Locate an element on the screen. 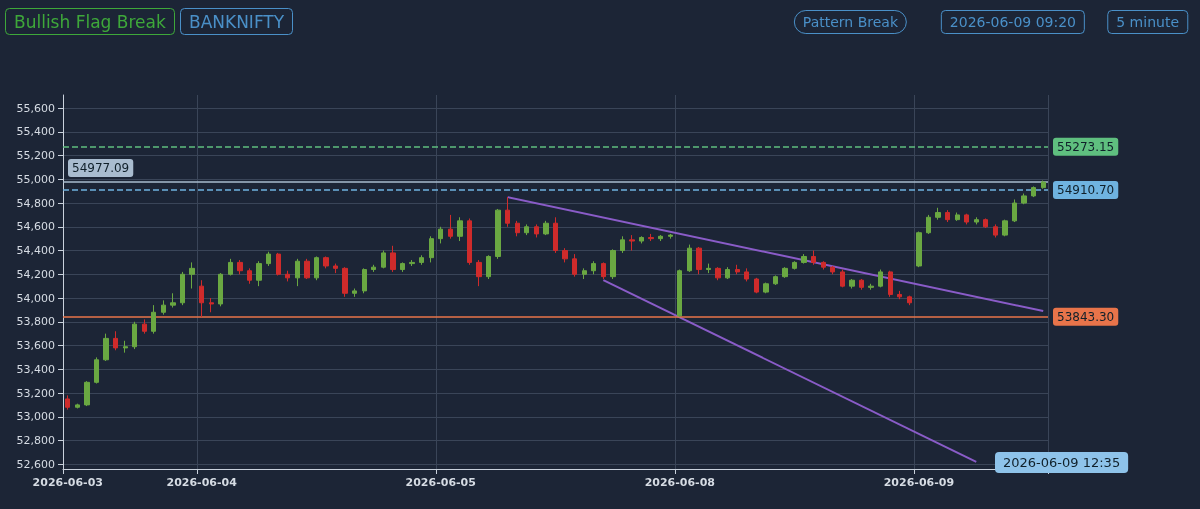  x-tick-label: 2026-06-03 is located at coordinates (67, 482).